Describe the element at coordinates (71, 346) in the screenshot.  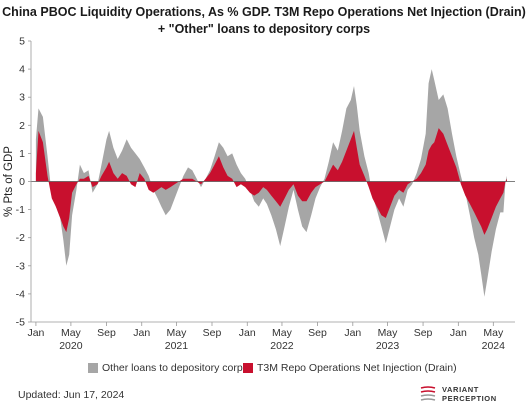
I see `x-year-label: 2020` at that location.